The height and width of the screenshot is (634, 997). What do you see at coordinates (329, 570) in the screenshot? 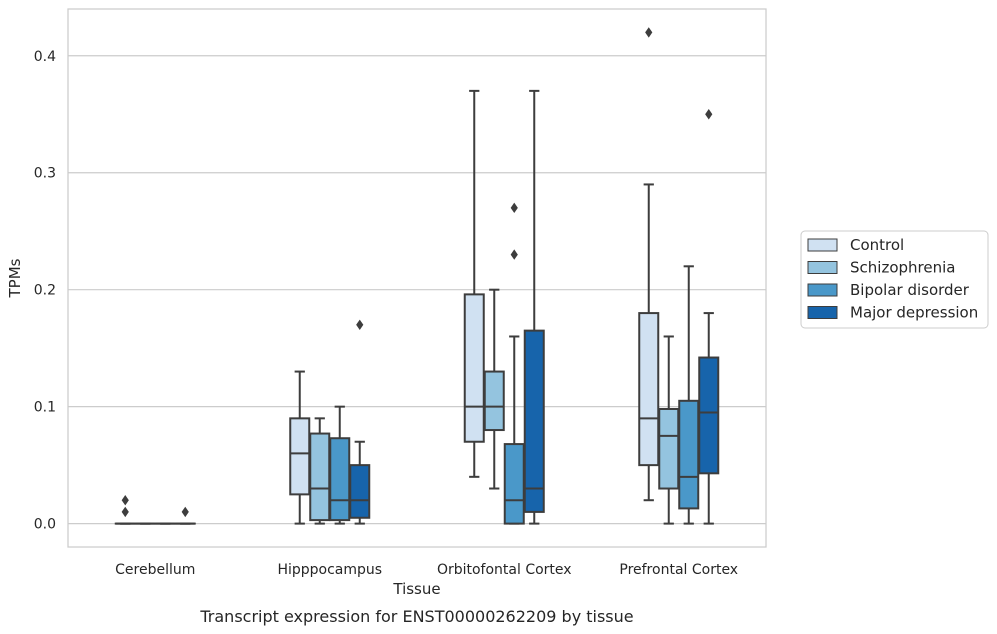
I see `x-tick-label: Hipppocampus` at bounding box center [329, 570].